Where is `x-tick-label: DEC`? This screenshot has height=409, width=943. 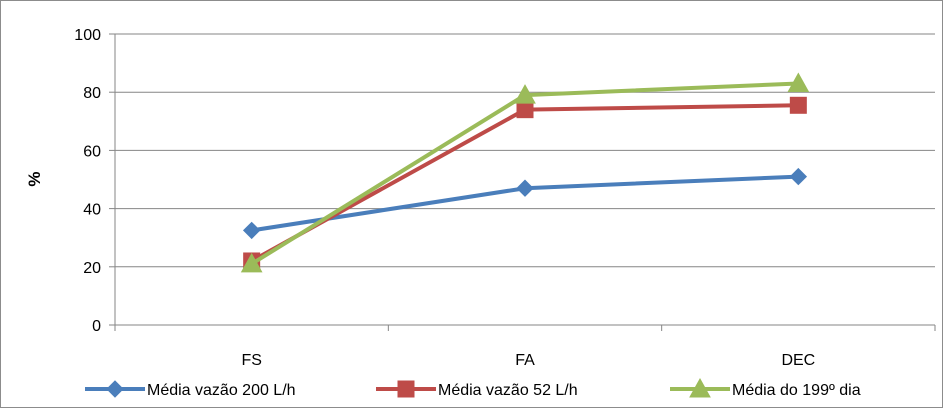 x-tick-label: DEC is located at coordinates (798, 360).